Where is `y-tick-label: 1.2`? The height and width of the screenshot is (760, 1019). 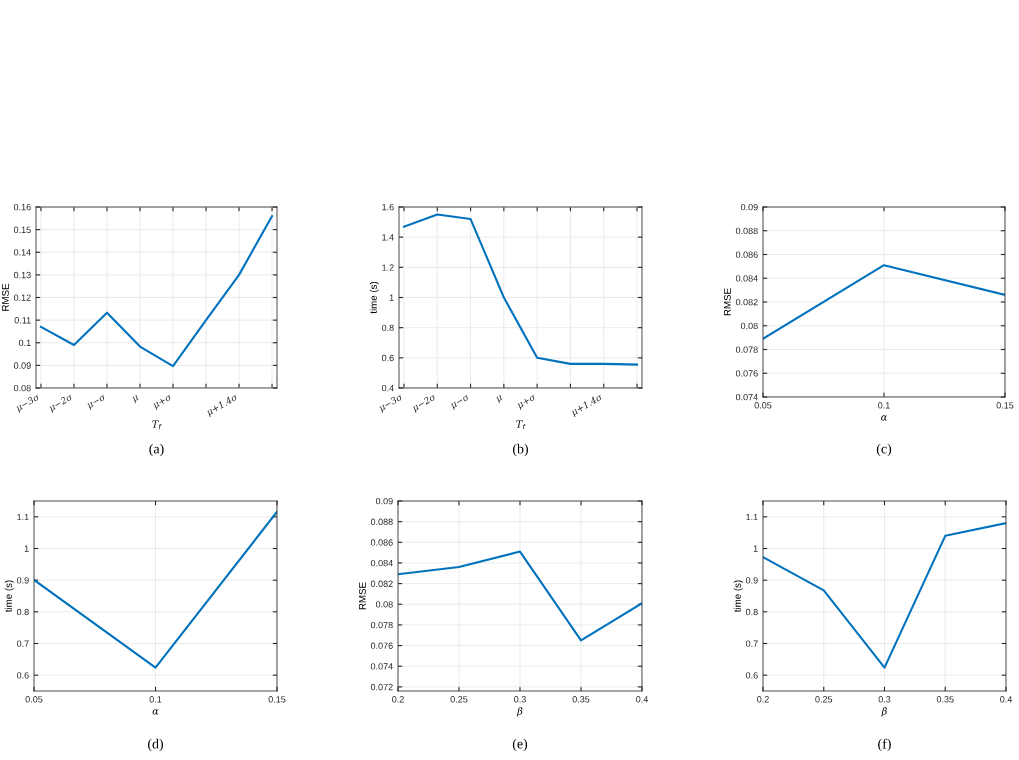 y-tick-label: 1.2 is located at coordinates (388, 267).